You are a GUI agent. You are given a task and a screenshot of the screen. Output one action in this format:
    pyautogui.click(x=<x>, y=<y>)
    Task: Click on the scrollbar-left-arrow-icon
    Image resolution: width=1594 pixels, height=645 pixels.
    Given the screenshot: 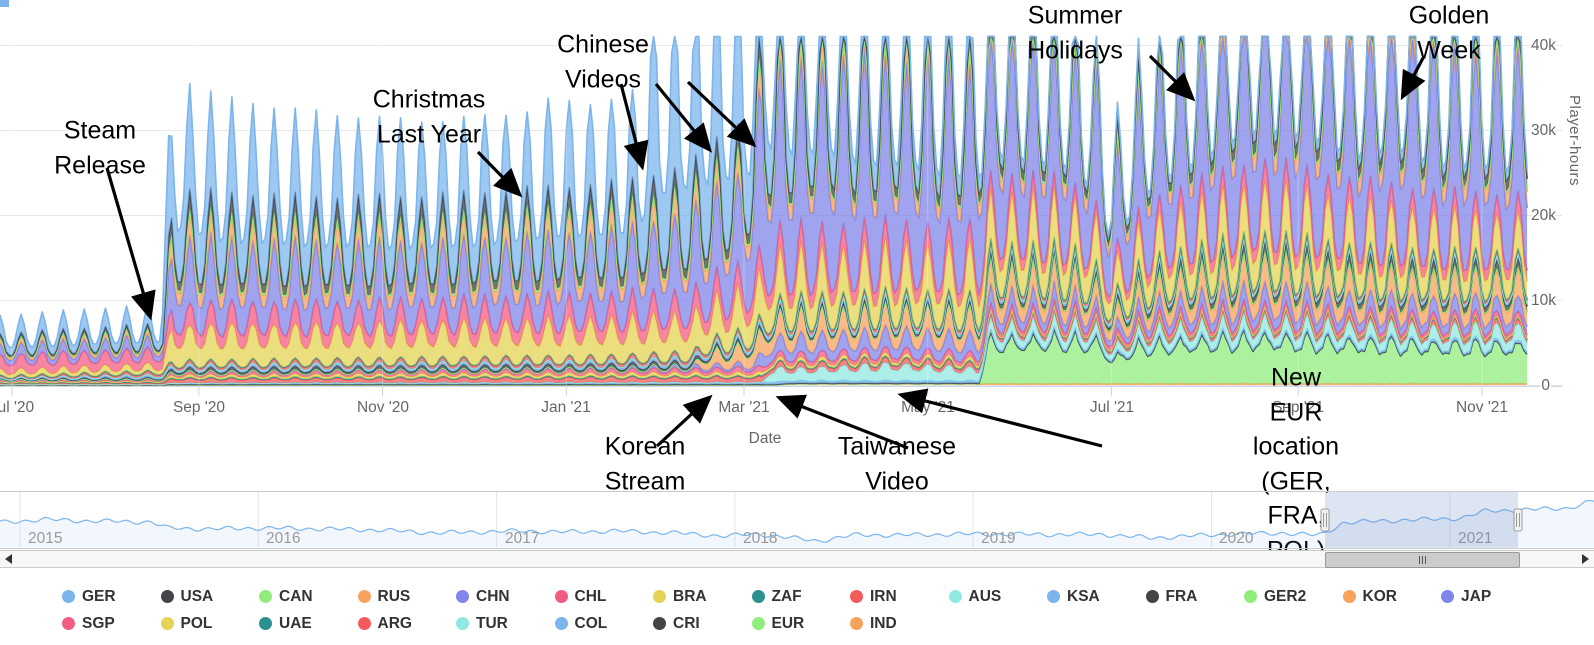 What is the action you would take?
    pyautogui.click(x=8, y=559)
    